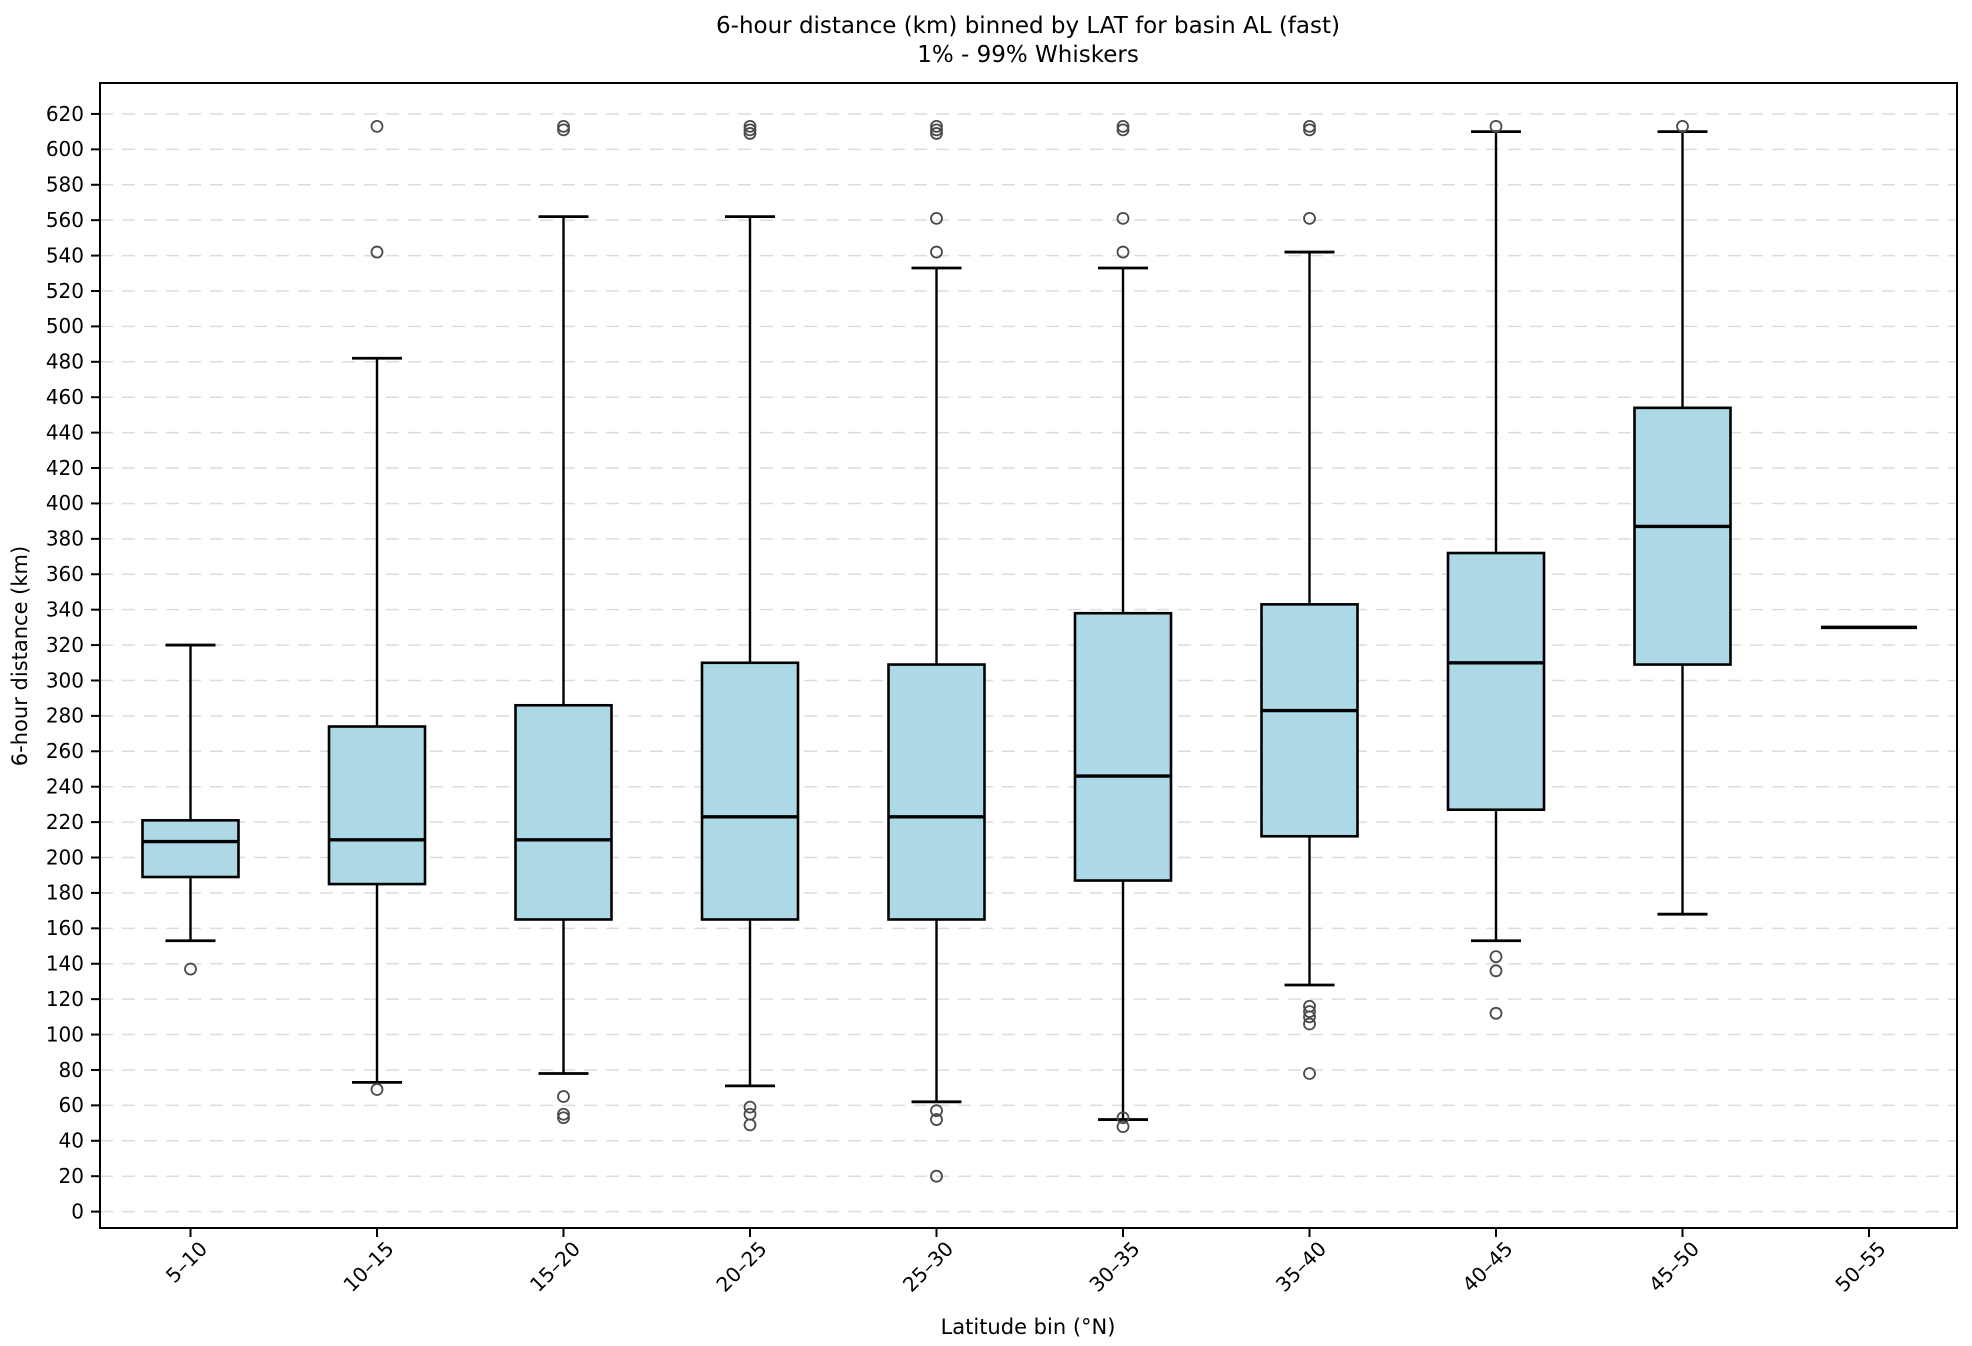  What do you see at coordinates (65, 503) in the screenshot?
I see `y-tick-label: 400` at bounding box center [65, 503].